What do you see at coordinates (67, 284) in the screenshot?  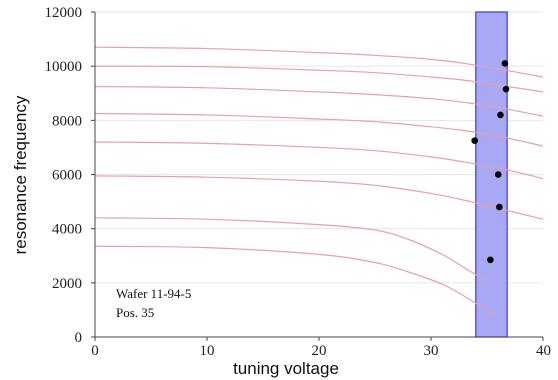 I see `y-tick-label-2000: 2000` at bounding box center [67, 284].